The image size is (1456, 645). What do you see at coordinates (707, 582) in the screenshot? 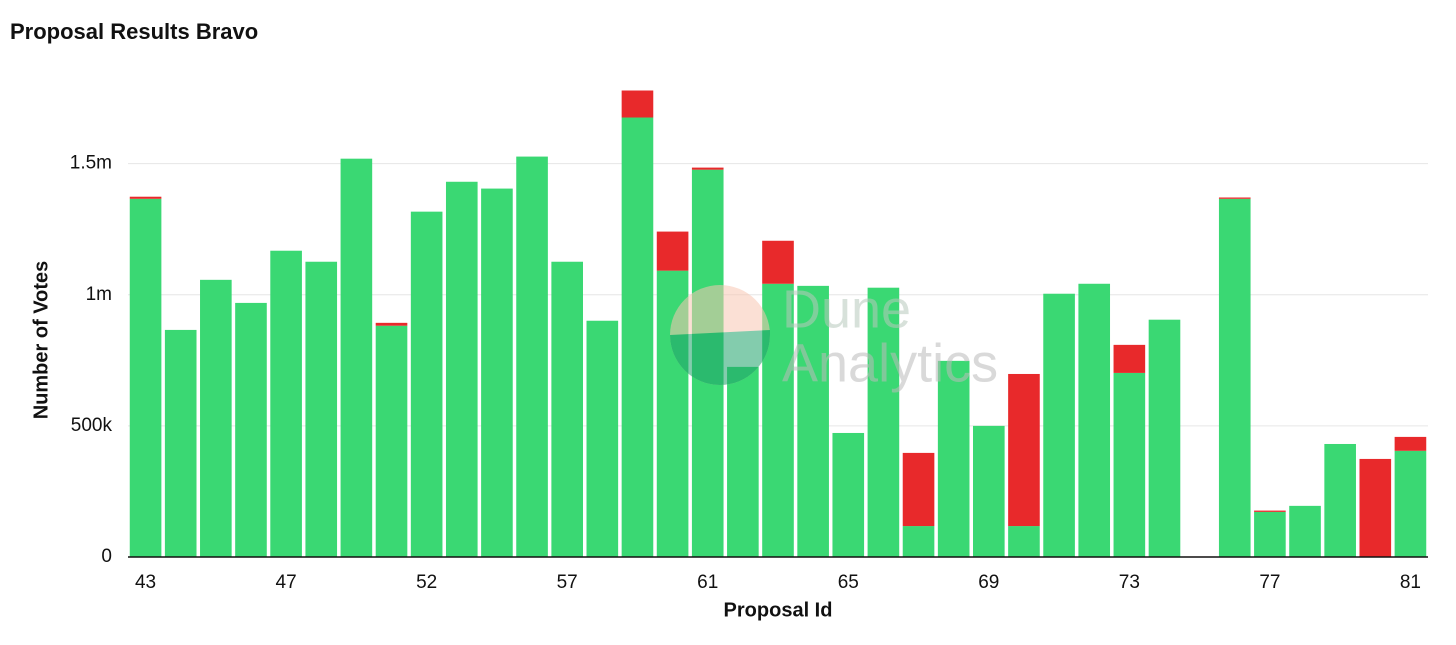
I see `x-tick-label: 61` at bounding box center [707, 582].